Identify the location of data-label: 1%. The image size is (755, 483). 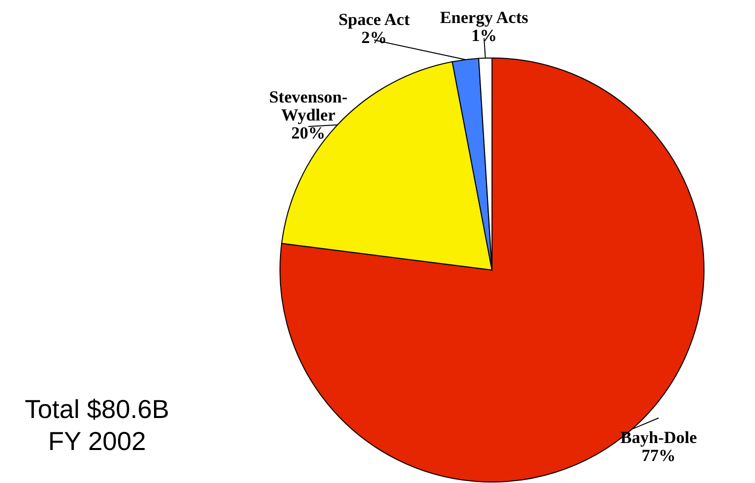
(484, 36).